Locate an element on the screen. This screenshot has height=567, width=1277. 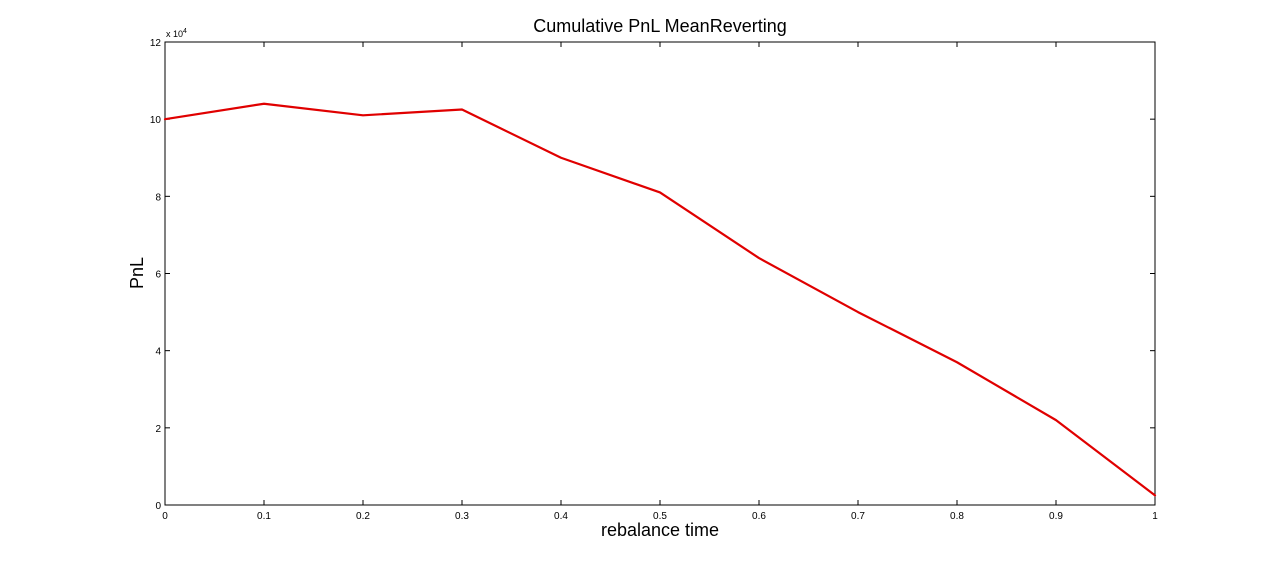
y-axis-label: PnL is located at coordinates (137, 273).